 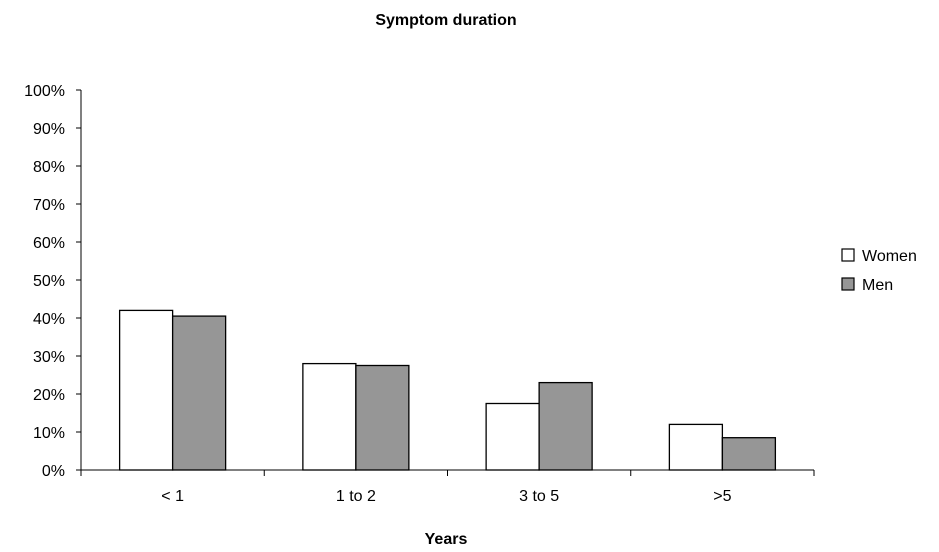 I want to click on x-tick-label: >5, so click(x=722, y=496).